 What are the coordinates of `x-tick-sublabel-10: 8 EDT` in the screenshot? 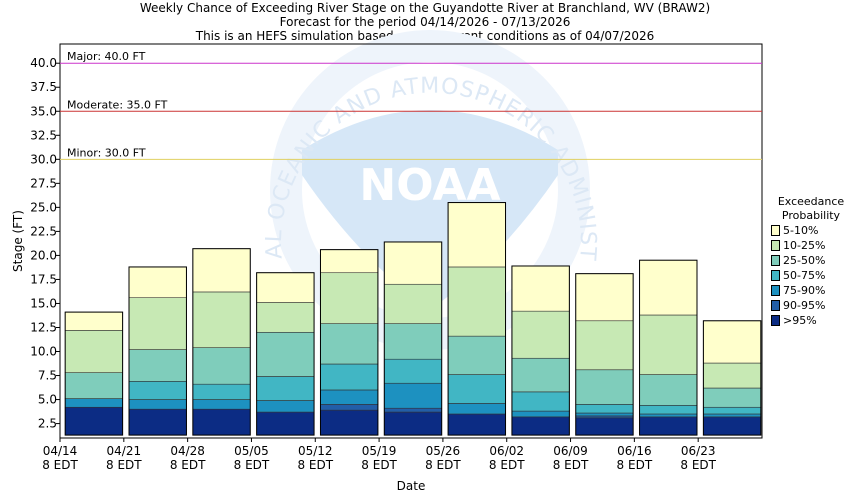 It's located at (698, 465).